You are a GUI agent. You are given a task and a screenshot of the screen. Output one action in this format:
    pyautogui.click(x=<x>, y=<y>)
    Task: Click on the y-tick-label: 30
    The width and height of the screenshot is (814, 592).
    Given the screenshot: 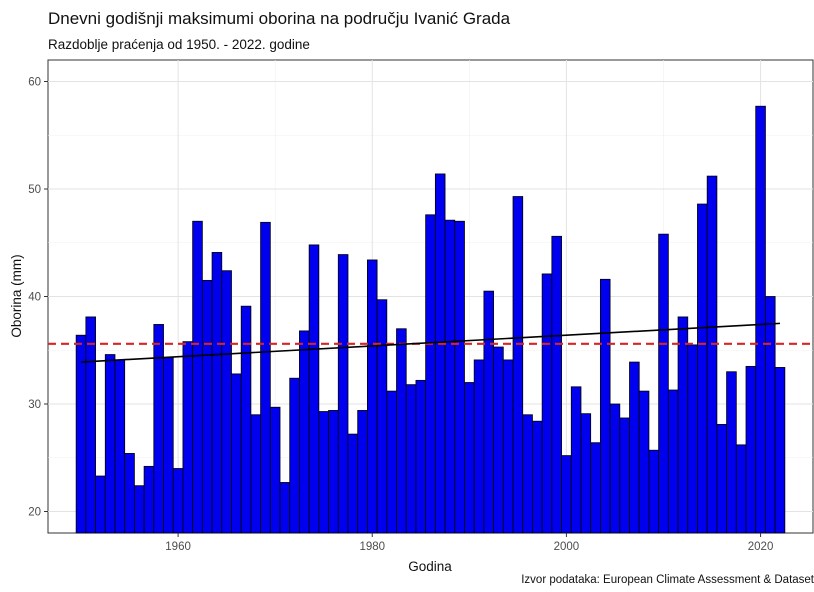 What is the action you would take?
    pyautogui.click(x=34, y=405)
    